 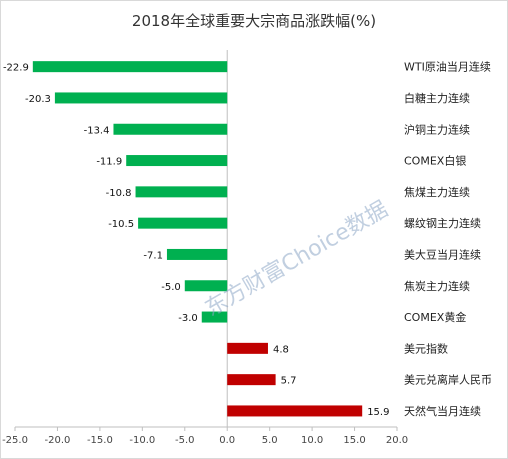 I want to click on data-label: -3.0, so click(x=188, y=318).